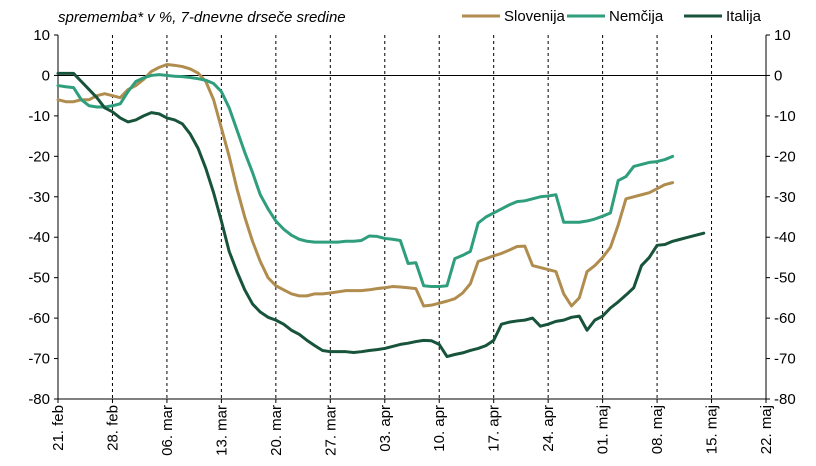 This screenshot has height=466, width=816. I want to click on y-tick-label-left: -10, so click(39, 116).